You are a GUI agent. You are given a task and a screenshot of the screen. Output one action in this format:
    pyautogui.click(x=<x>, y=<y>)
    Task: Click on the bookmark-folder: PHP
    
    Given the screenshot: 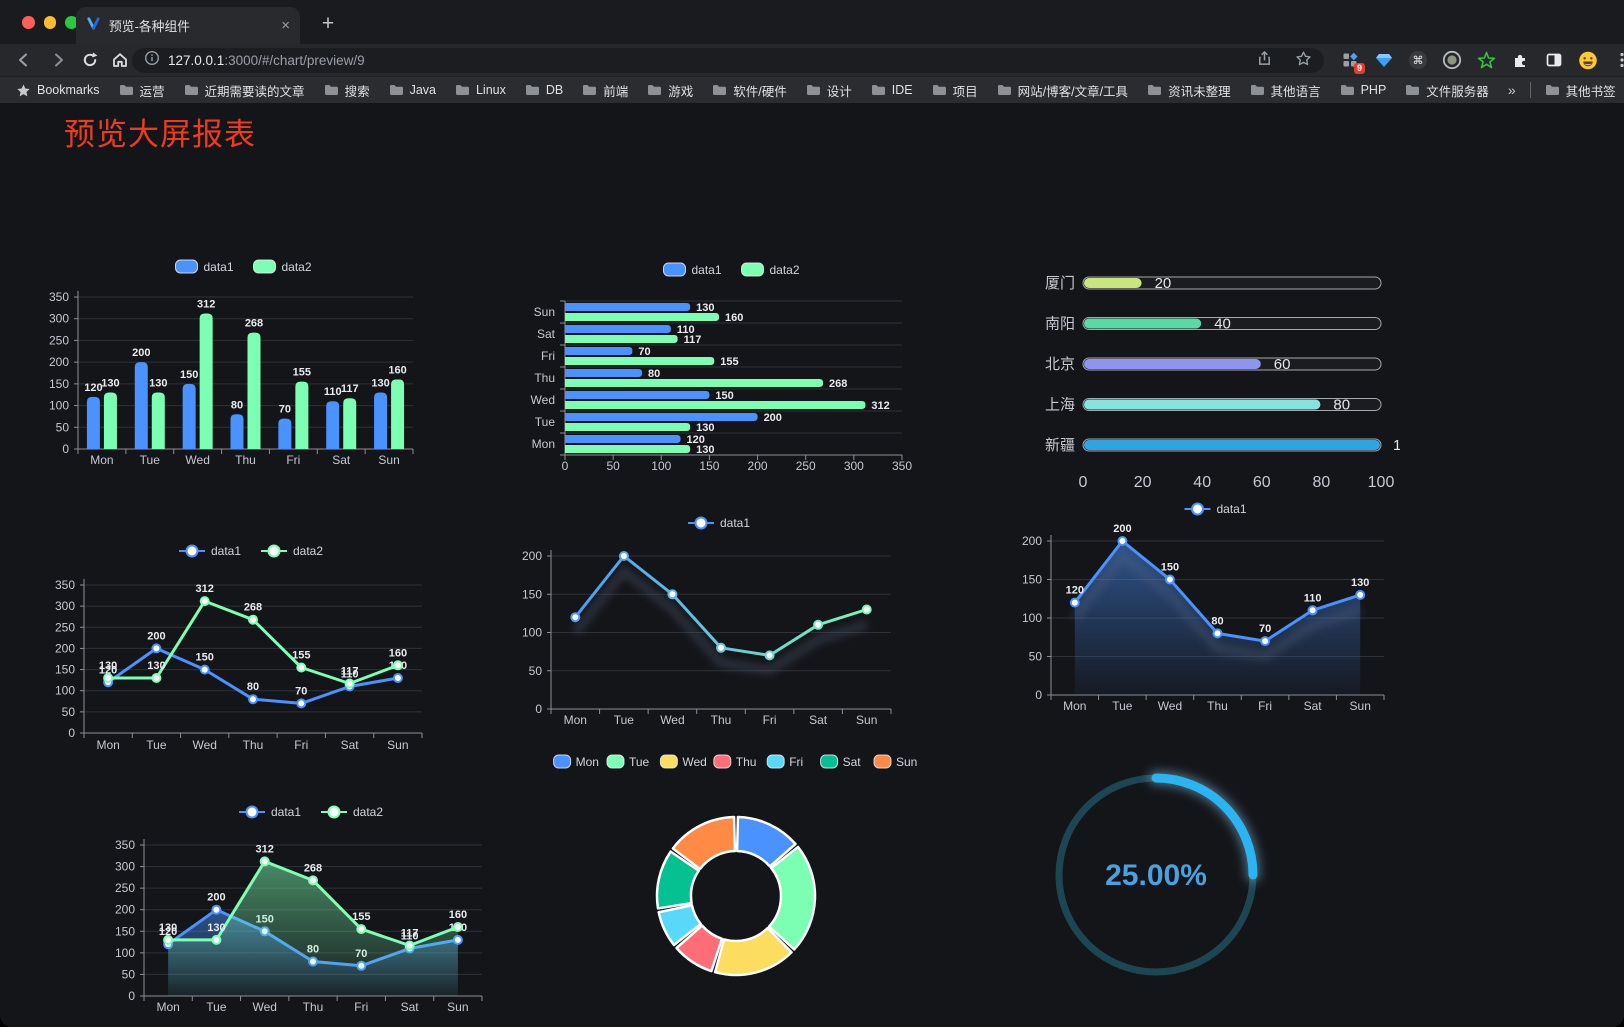 What is the action you would take?
    pyautogui.click(x=1363, y=90)
    